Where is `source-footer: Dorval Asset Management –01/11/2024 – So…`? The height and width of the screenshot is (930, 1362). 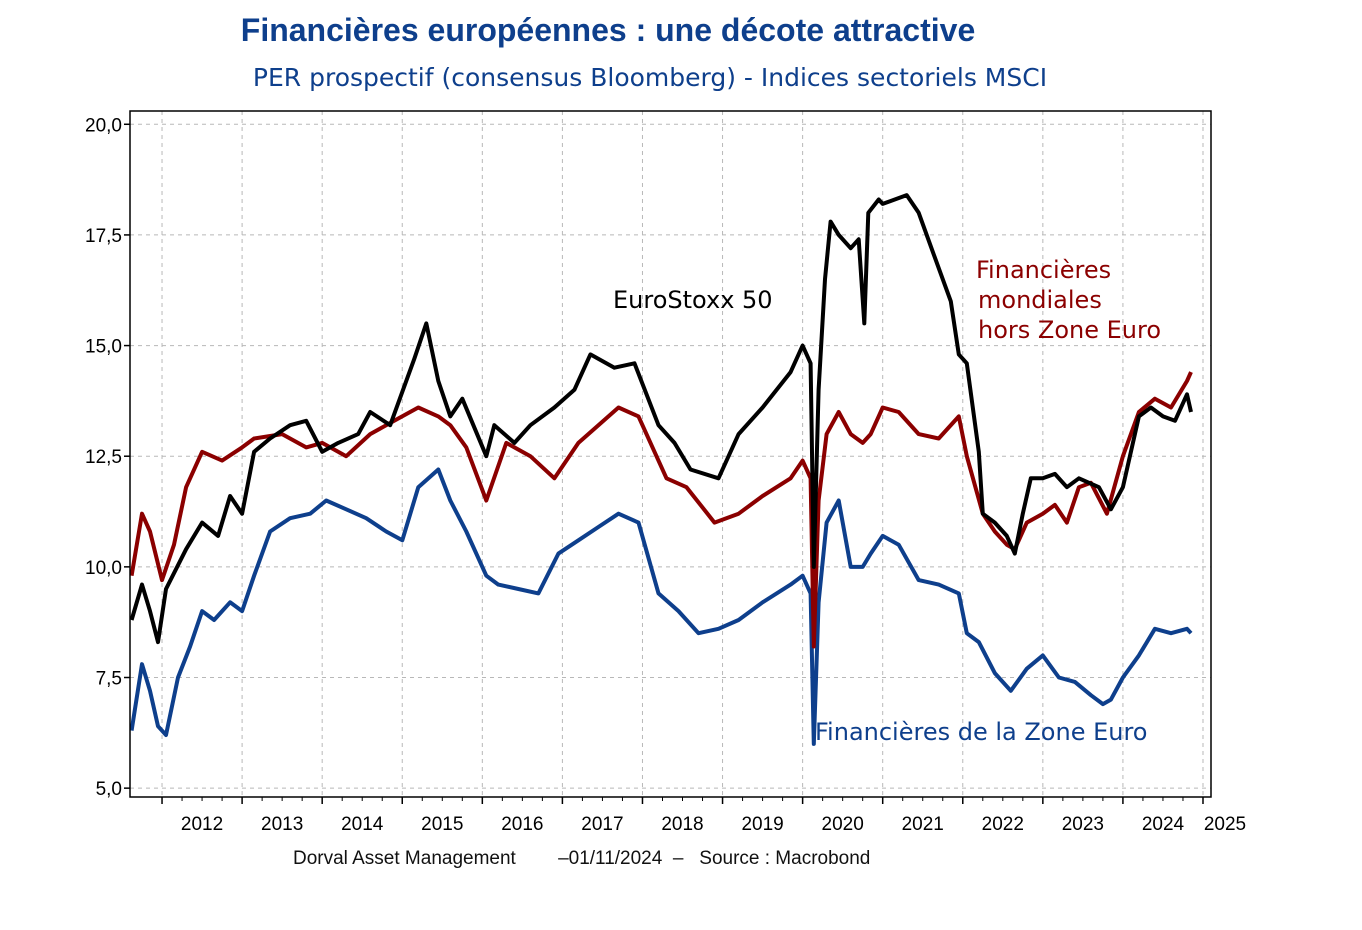
source-footer: Dorval Asset Management –01/11/2024 – So… is located at coordinates (582, 858).